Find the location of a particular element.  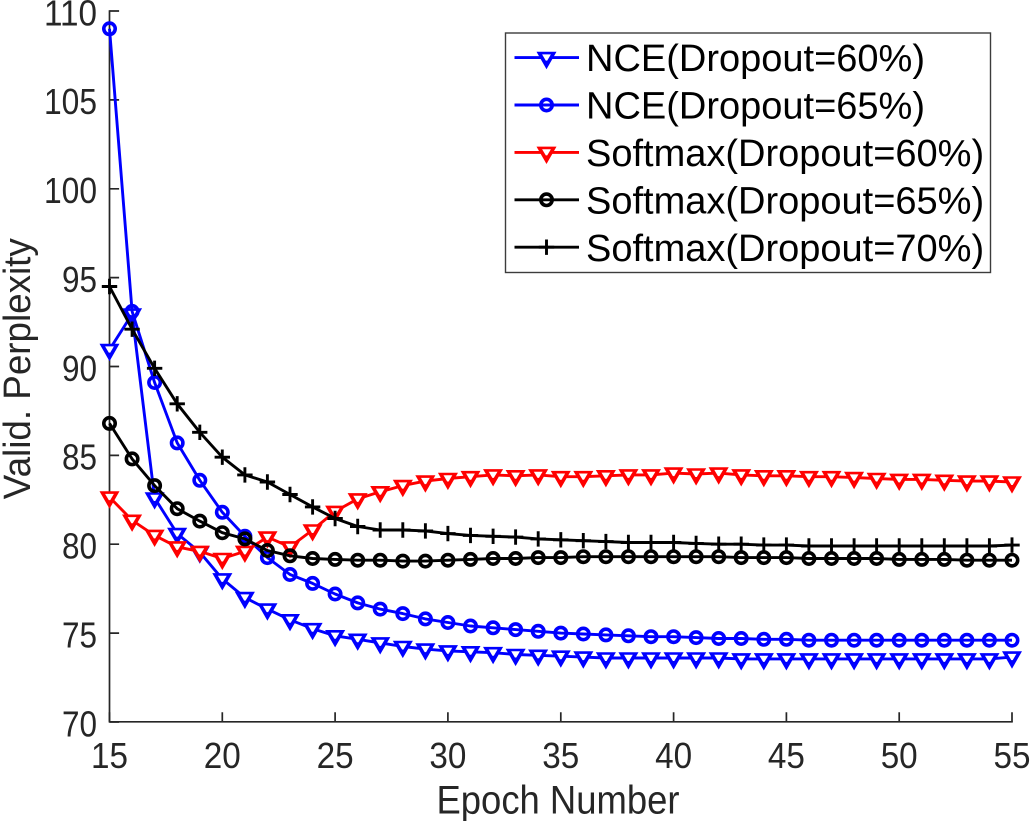

svg-text: 110 is located at coordinates (70, 16).